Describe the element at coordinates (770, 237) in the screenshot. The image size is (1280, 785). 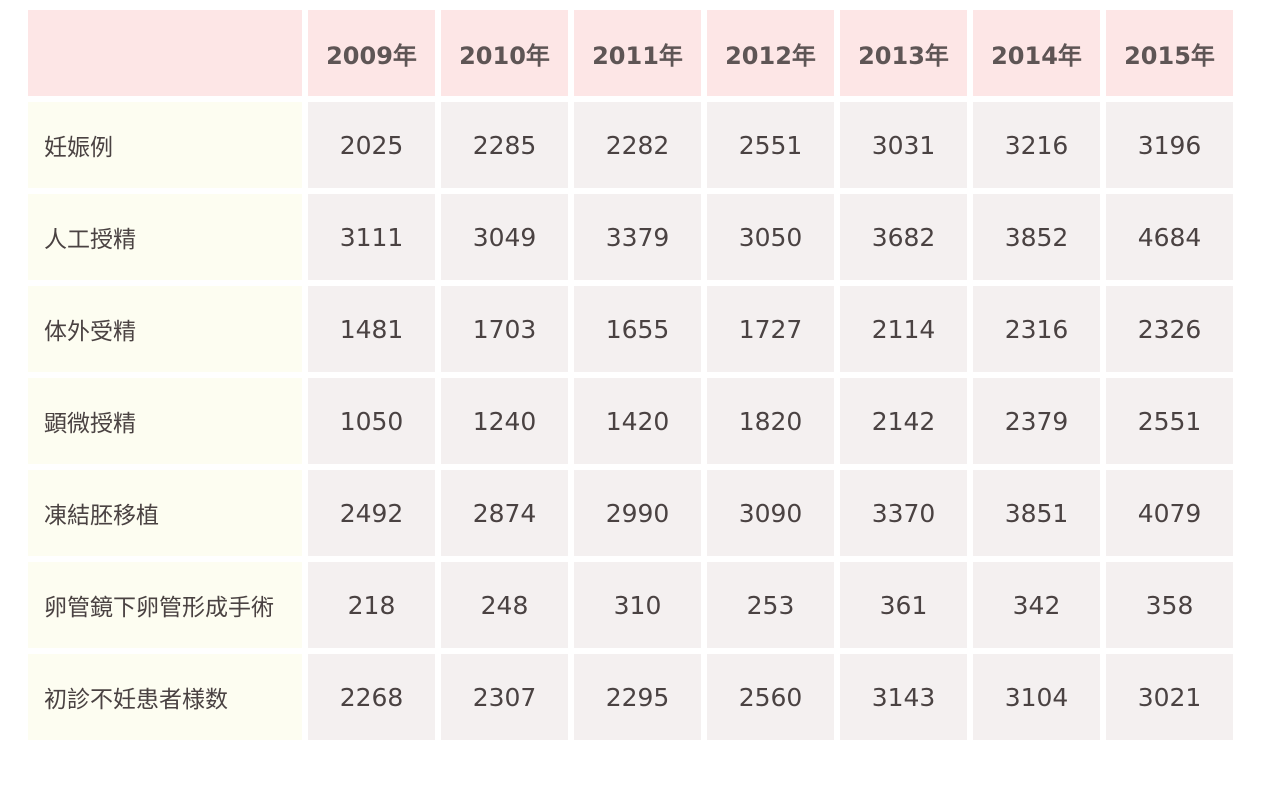
I see `table-cell: 3050` at that location.